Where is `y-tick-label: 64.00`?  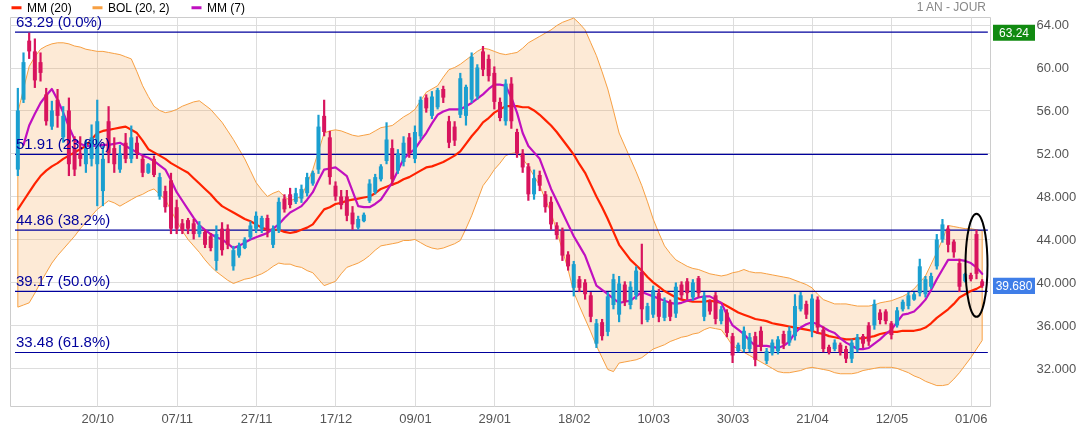
y-tick-label: 64.00 is located at coordinates (1053, 25).